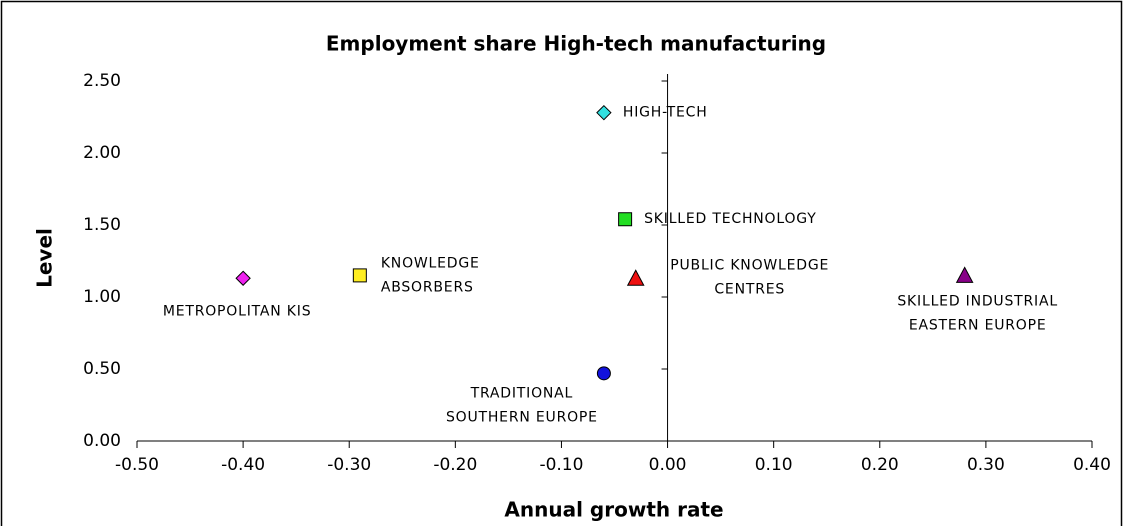 This screenshot has height=526, width=1133. Describe the element at coordinates (561, 465) in the screenshot. I see `x-tick-label: -0.10` at that location.